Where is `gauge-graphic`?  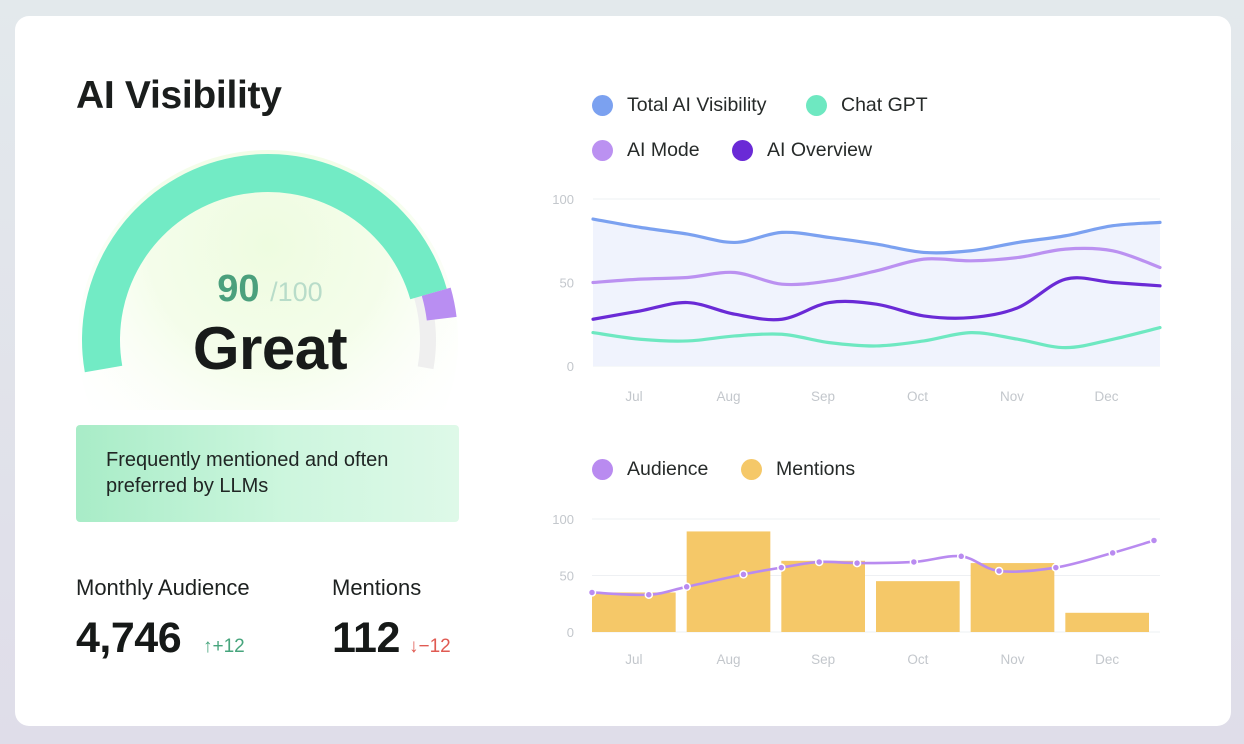 gauge-graphic is located at coordinates (268, 280).